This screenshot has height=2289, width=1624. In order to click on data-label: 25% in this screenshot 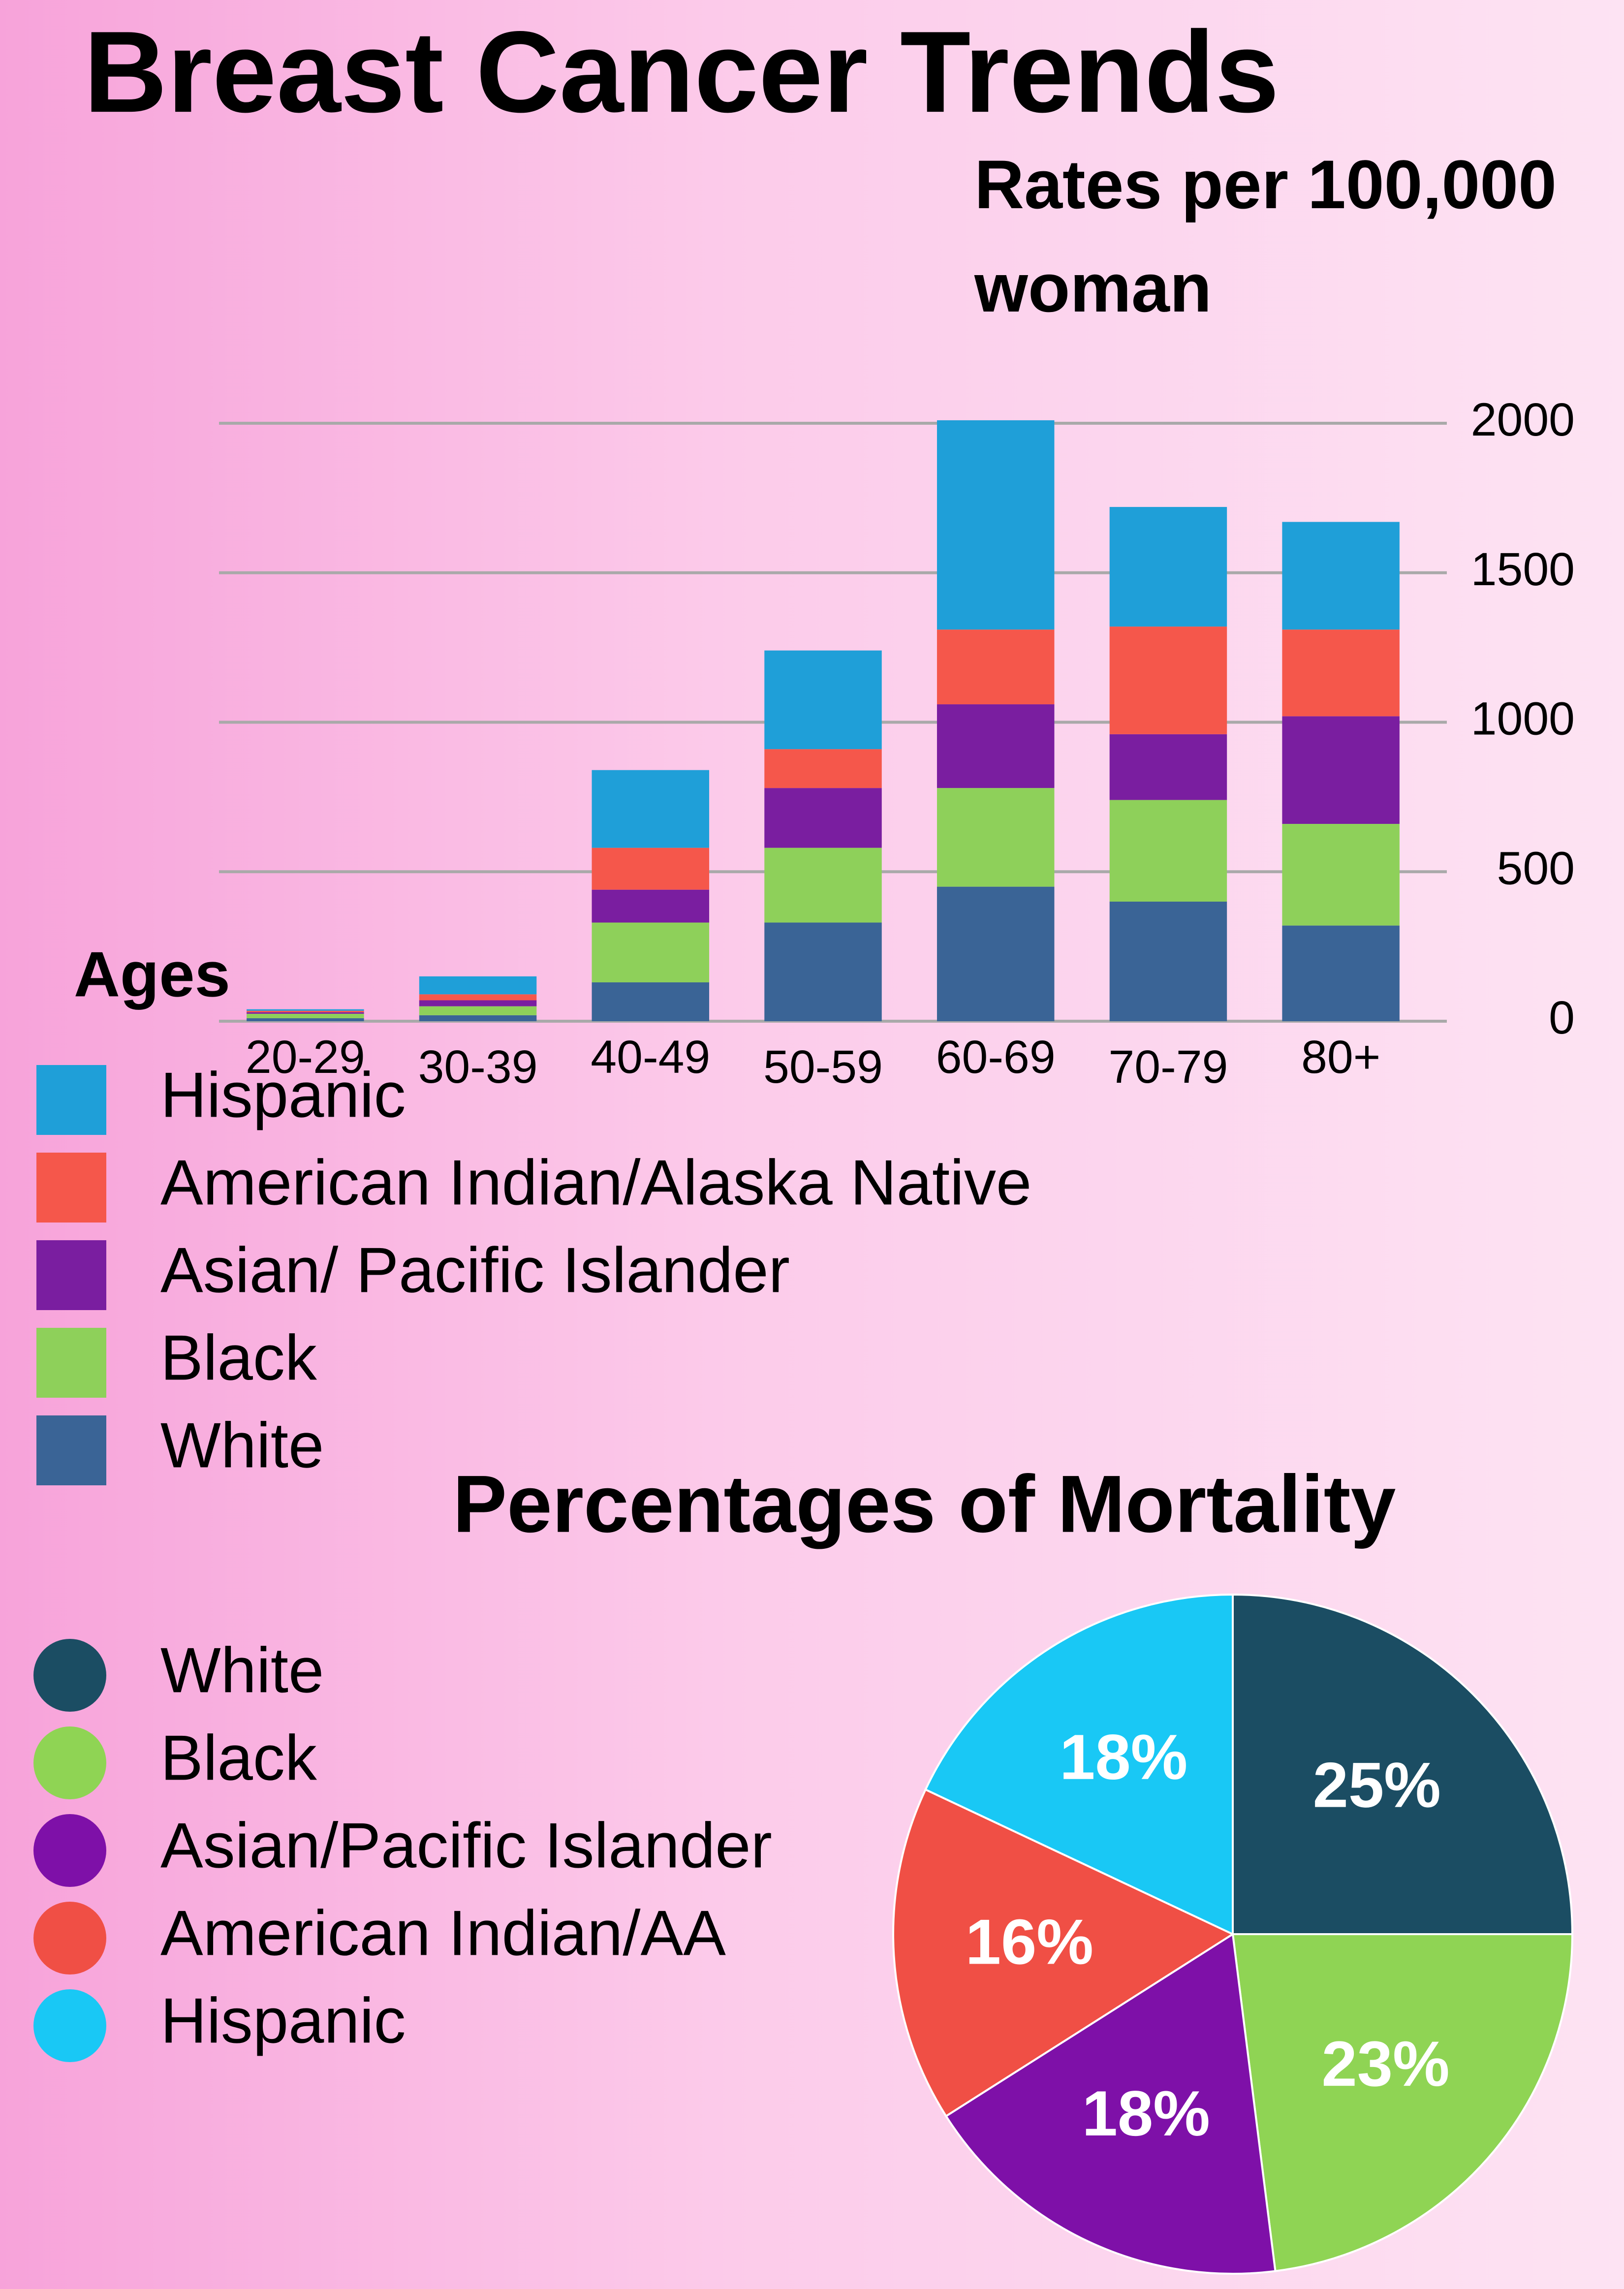, I will do `click(1377, 1785)`.